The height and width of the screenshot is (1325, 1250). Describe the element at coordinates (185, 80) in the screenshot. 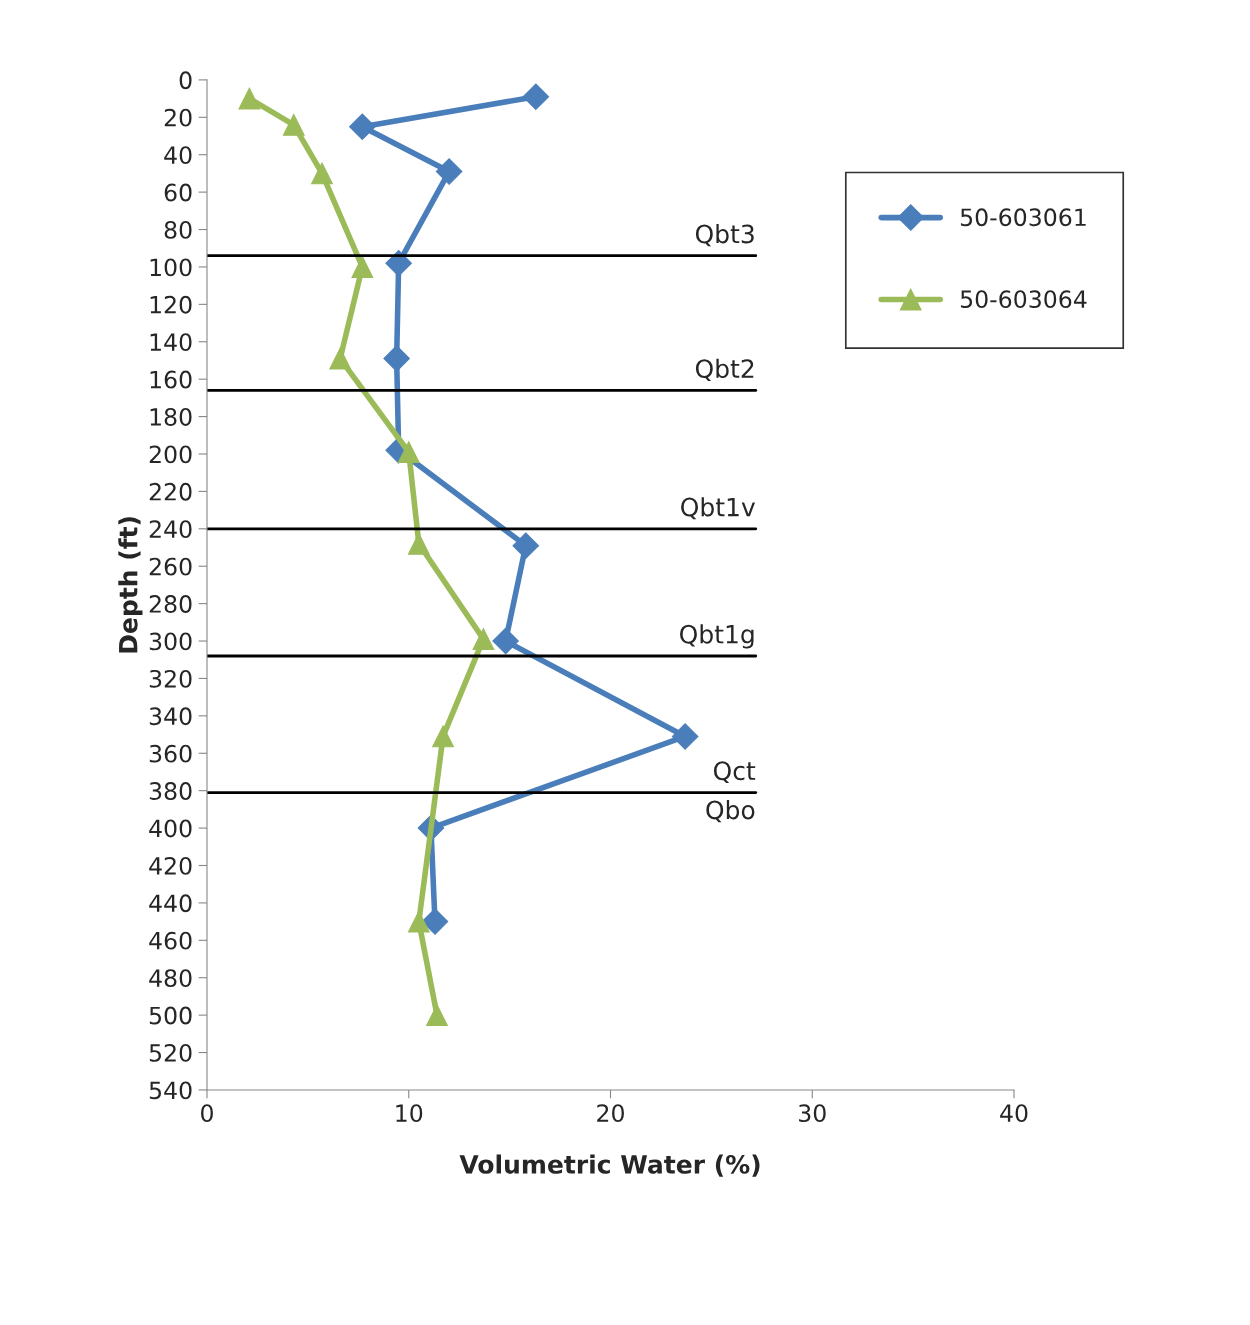

I see `y-tick-label: 0` at that location.